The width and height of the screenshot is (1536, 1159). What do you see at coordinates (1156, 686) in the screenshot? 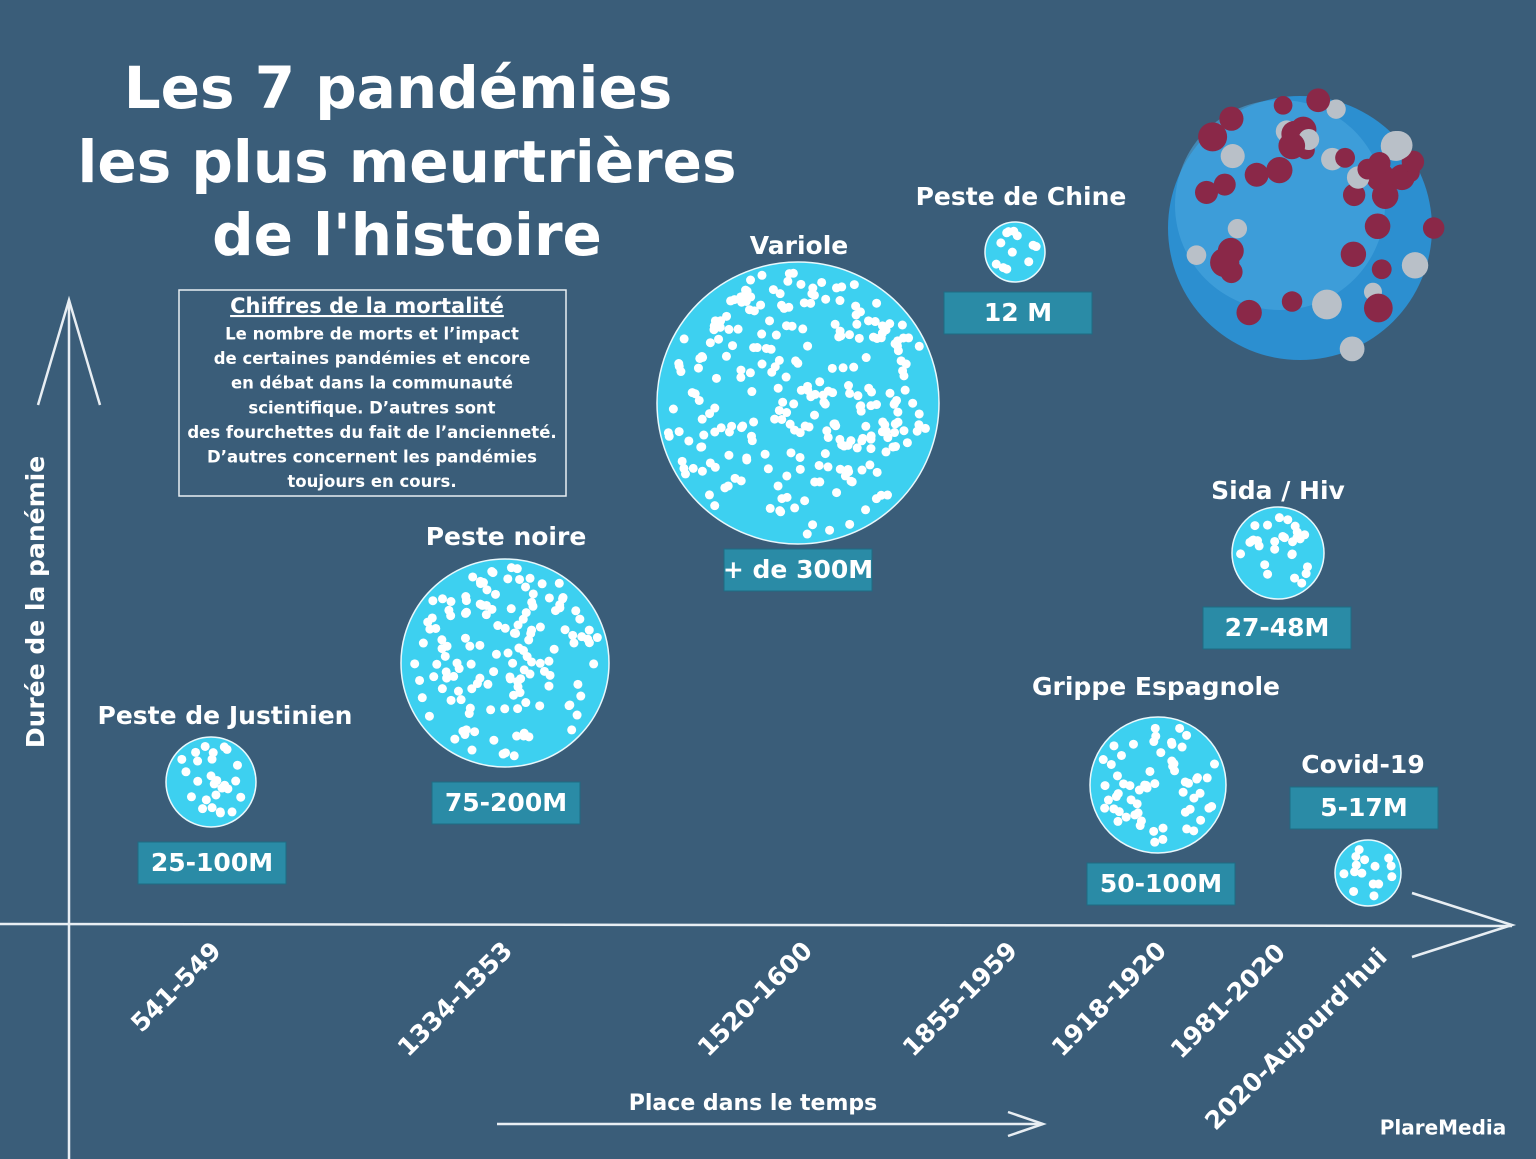
I see `pandemic-name: Grippe Espagnole` at bounding box center [1156, 686].